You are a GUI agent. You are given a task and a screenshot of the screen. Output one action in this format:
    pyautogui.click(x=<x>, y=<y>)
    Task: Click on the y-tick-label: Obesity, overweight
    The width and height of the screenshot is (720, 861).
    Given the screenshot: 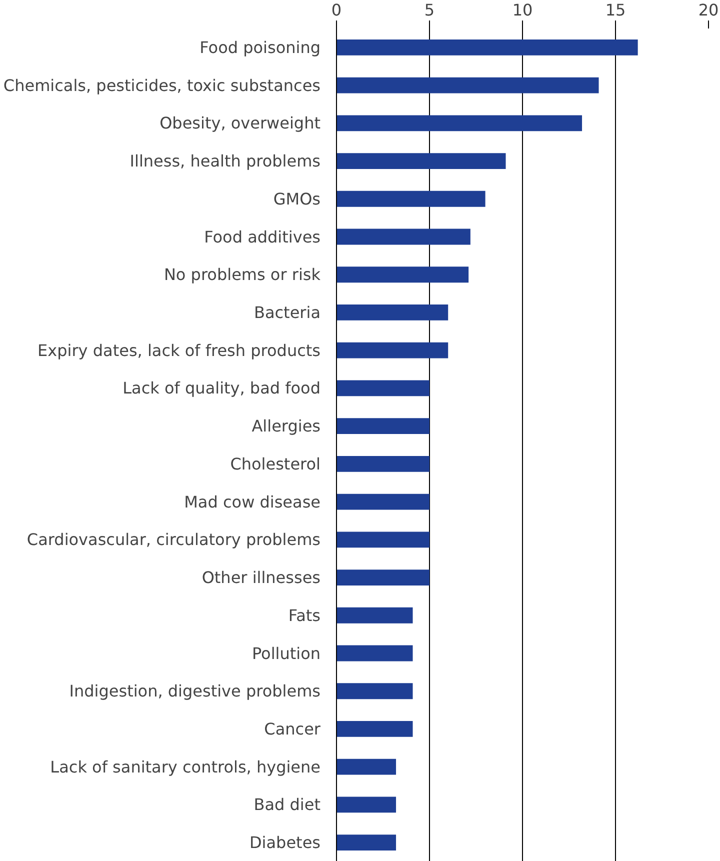 What is the action you would take?
    pyautogui.click(x=240, y=123)
    